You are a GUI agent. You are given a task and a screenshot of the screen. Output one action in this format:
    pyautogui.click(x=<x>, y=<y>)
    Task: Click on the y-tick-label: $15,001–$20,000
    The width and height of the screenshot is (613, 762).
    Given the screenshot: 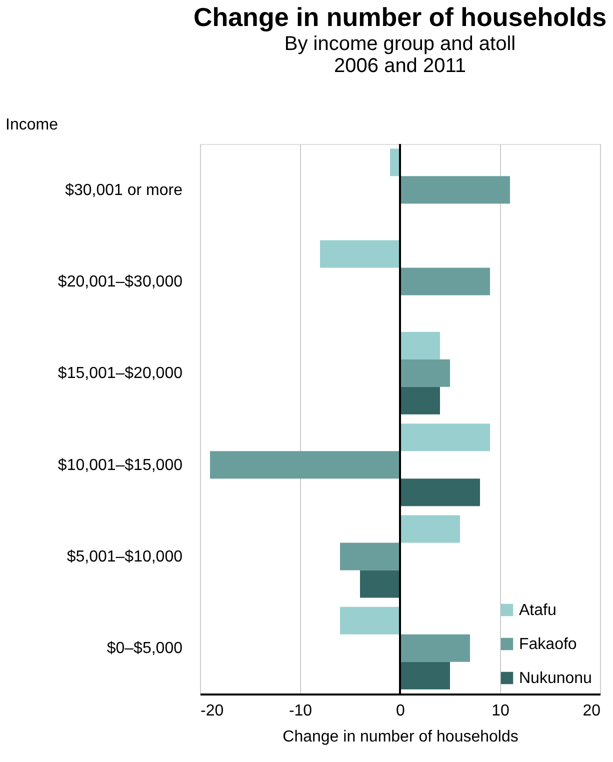 What is the action you would take?
    pyautogui.click(x=120, y=373)
    